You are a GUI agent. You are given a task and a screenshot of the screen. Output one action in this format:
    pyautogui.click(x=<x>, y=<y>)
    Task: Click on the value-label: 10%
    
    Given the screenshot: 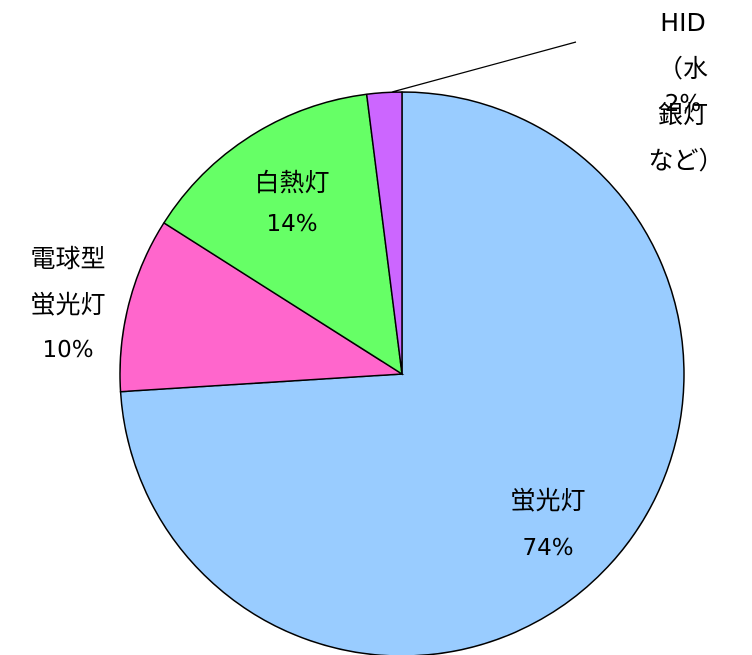 What is the action you would take?
    pyautogui.click(x=68, y=350)
    